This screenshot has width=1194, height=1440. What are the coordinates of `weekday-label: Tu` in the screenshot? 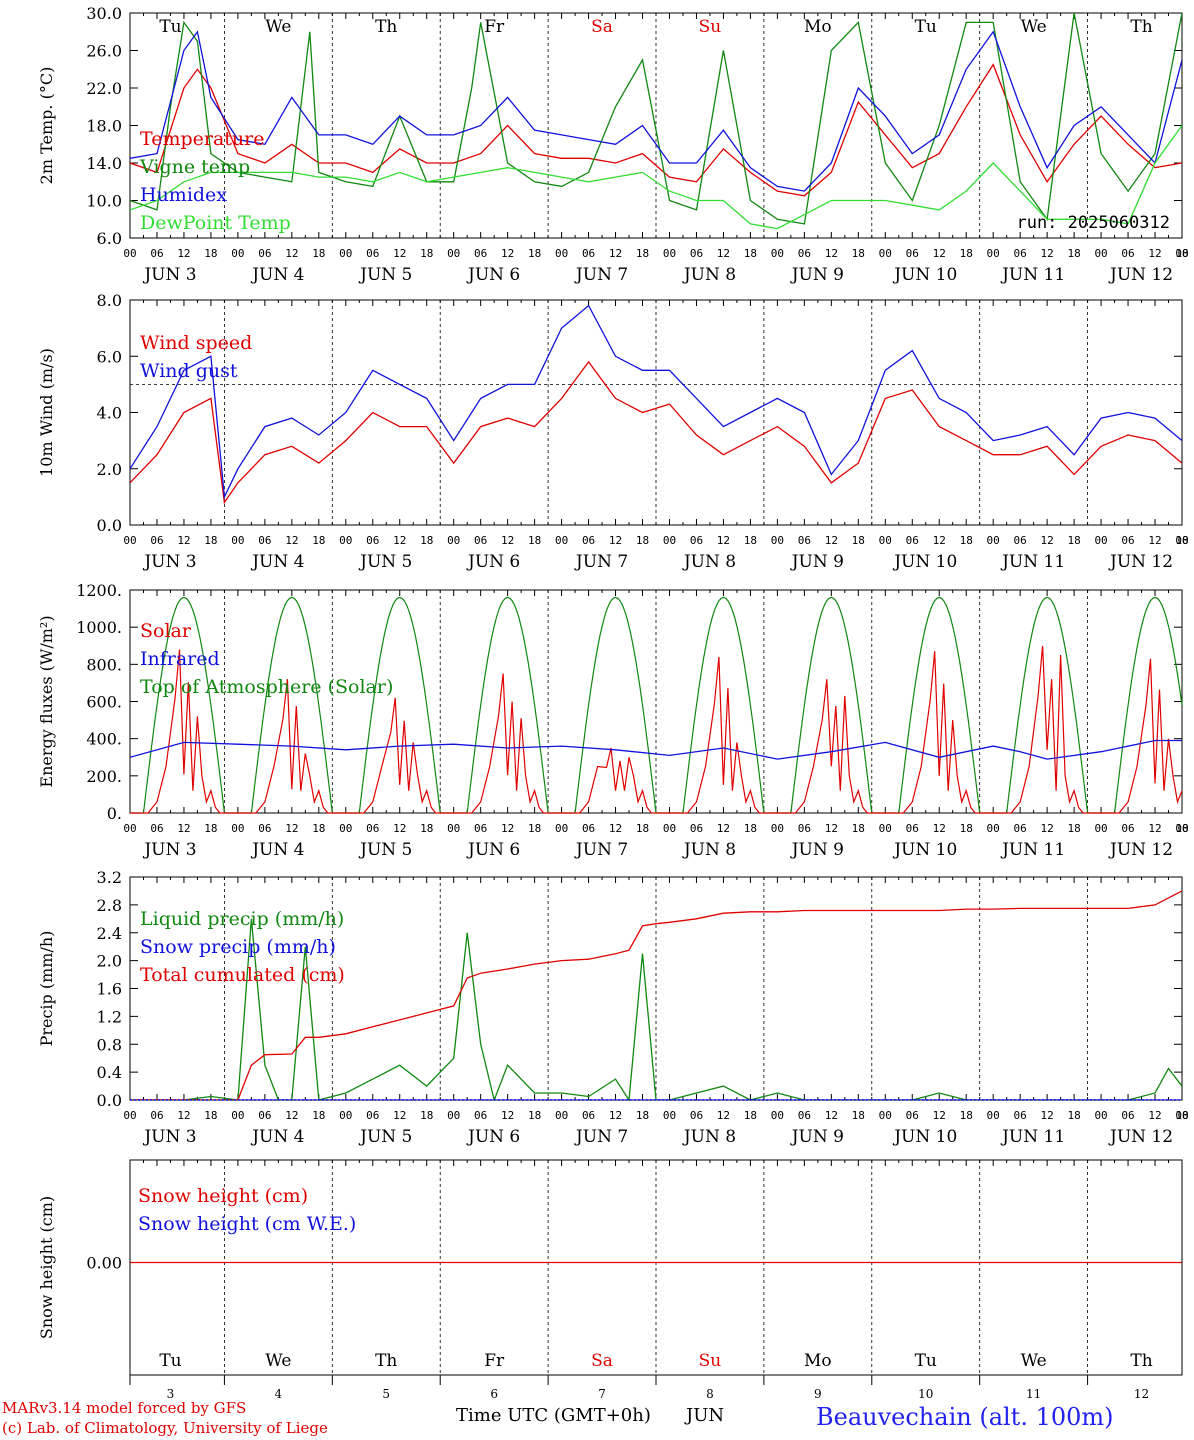 It's located at (170, 27).